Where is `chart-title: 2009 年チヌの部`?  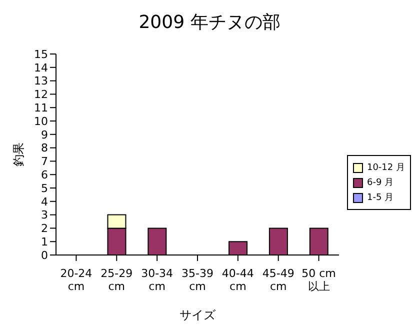 chart-title: 2009 年チヌの部 is located at coordinates (210, 23).